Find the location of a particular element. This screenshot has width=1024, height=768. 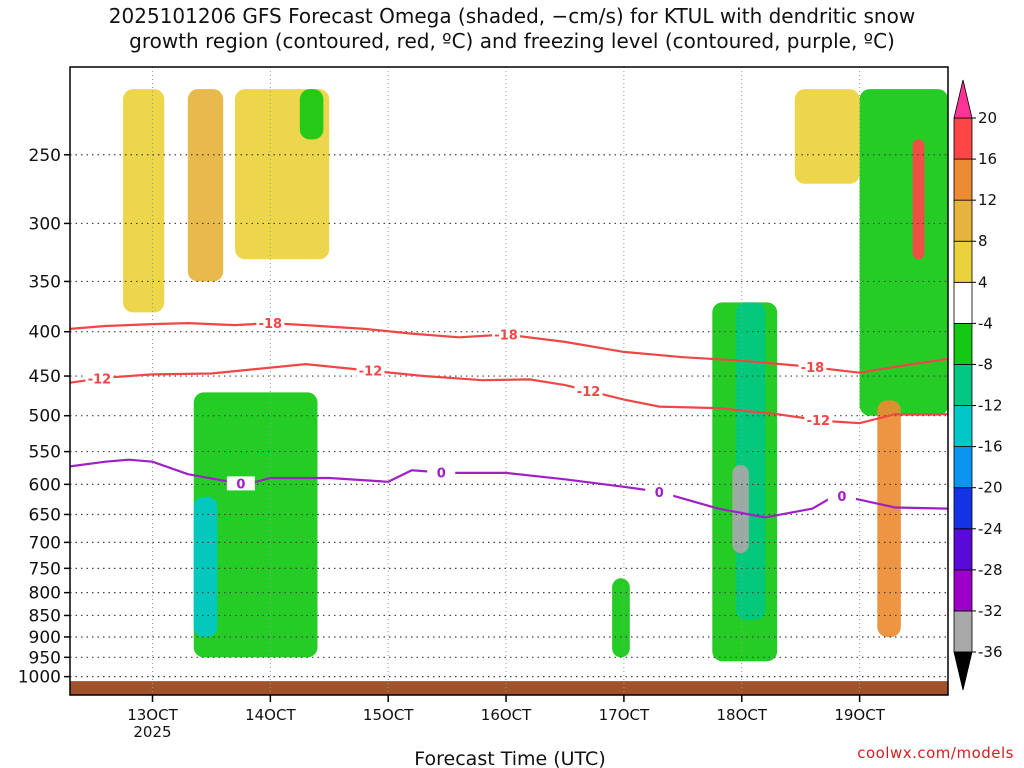

colorbar-max-triangle is located at coordinates (963, 99).